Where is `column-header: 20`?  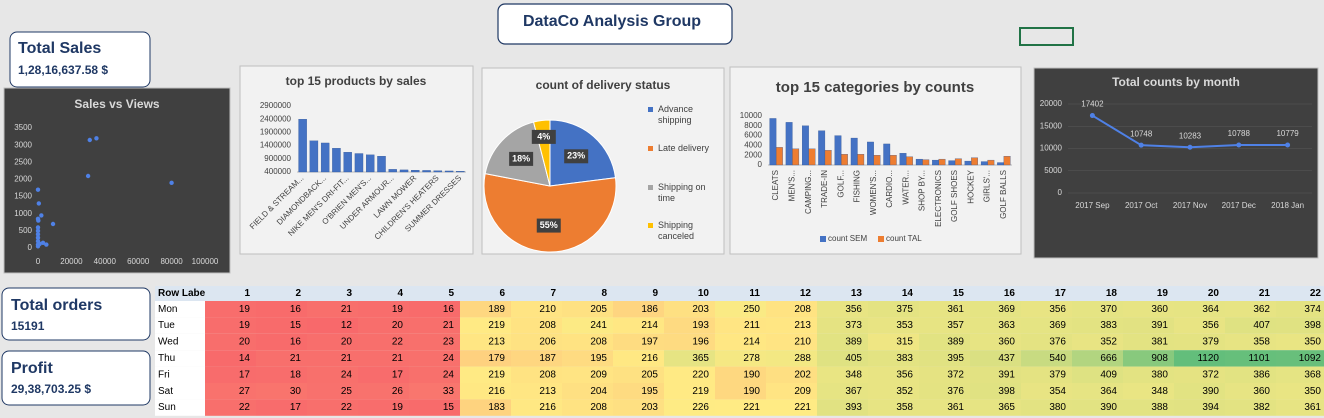 column-header: 20 is located at coordinates (1214, 293).